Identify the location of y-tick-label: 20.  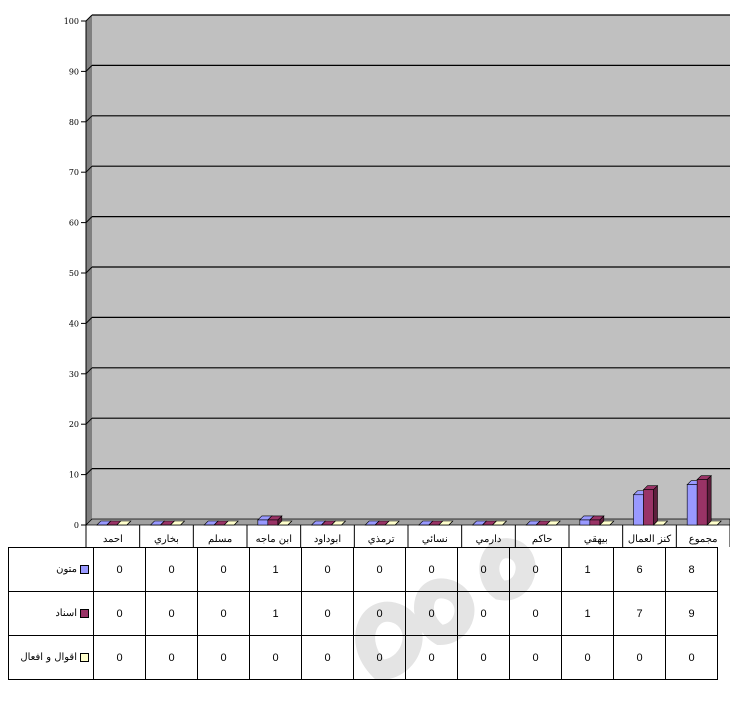
(74, 424).